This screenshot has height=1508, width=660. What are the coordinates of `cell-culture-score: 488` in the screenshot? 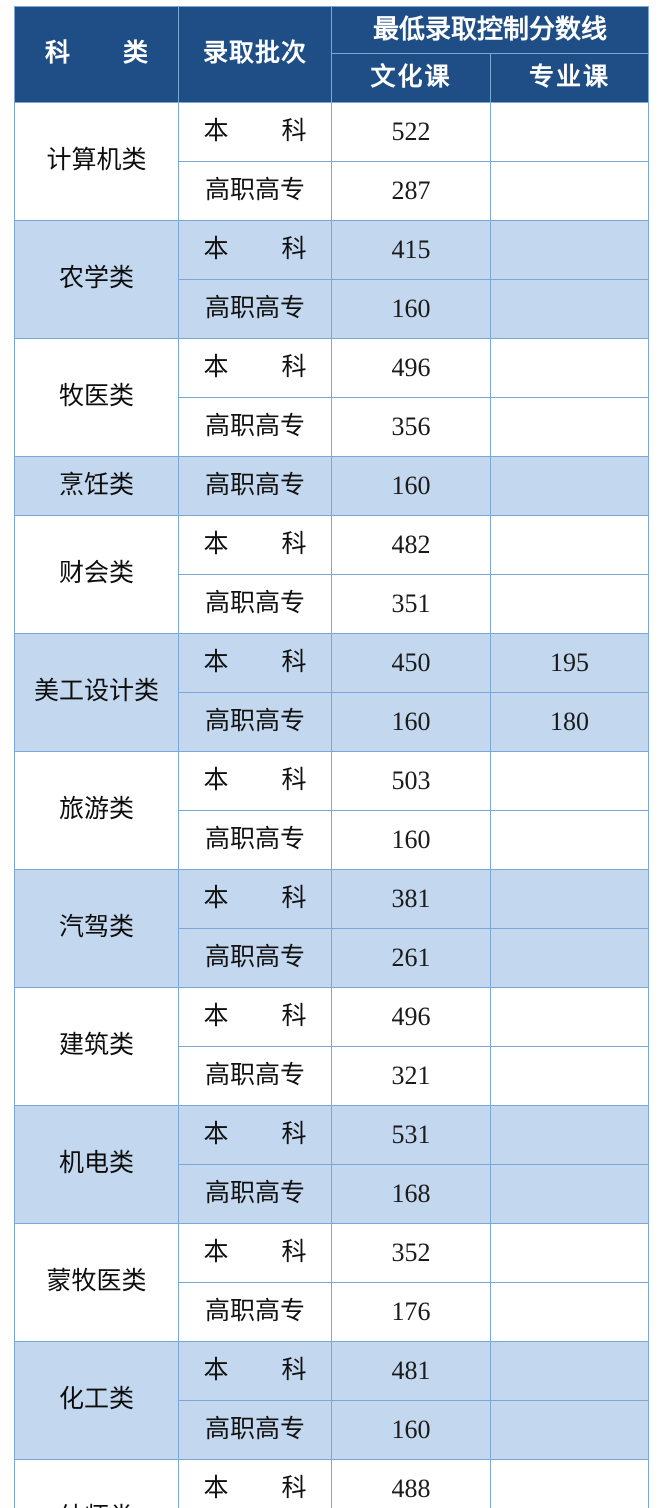 It's located at (411, 1483).